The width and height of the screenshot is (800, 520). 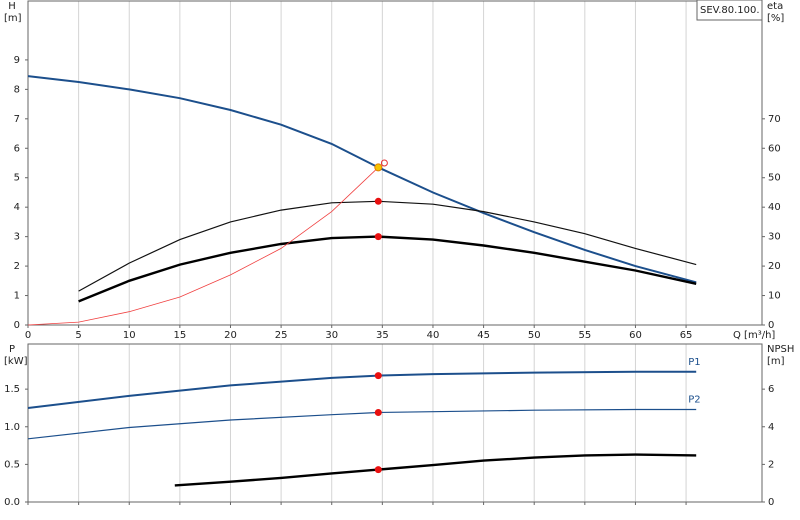 I want to click on y2-tick-label: 4, so click(x=771, y=427).